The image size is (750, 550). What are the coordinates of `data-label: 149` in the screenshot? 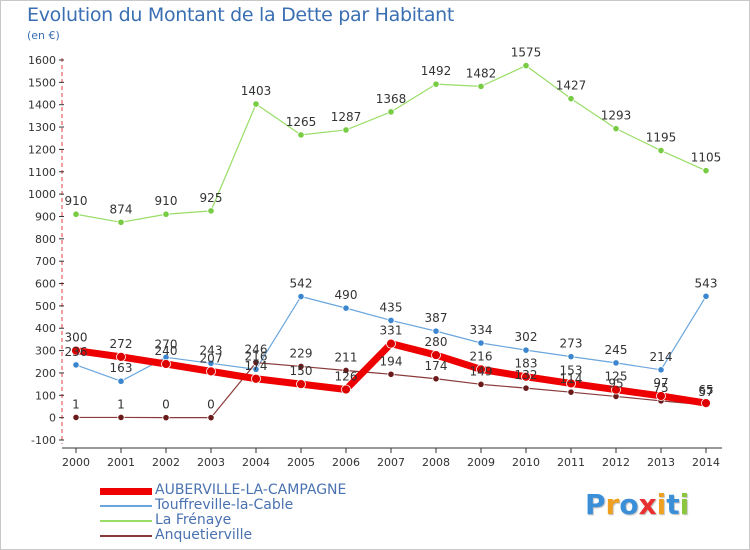 It's located at (481, 371).